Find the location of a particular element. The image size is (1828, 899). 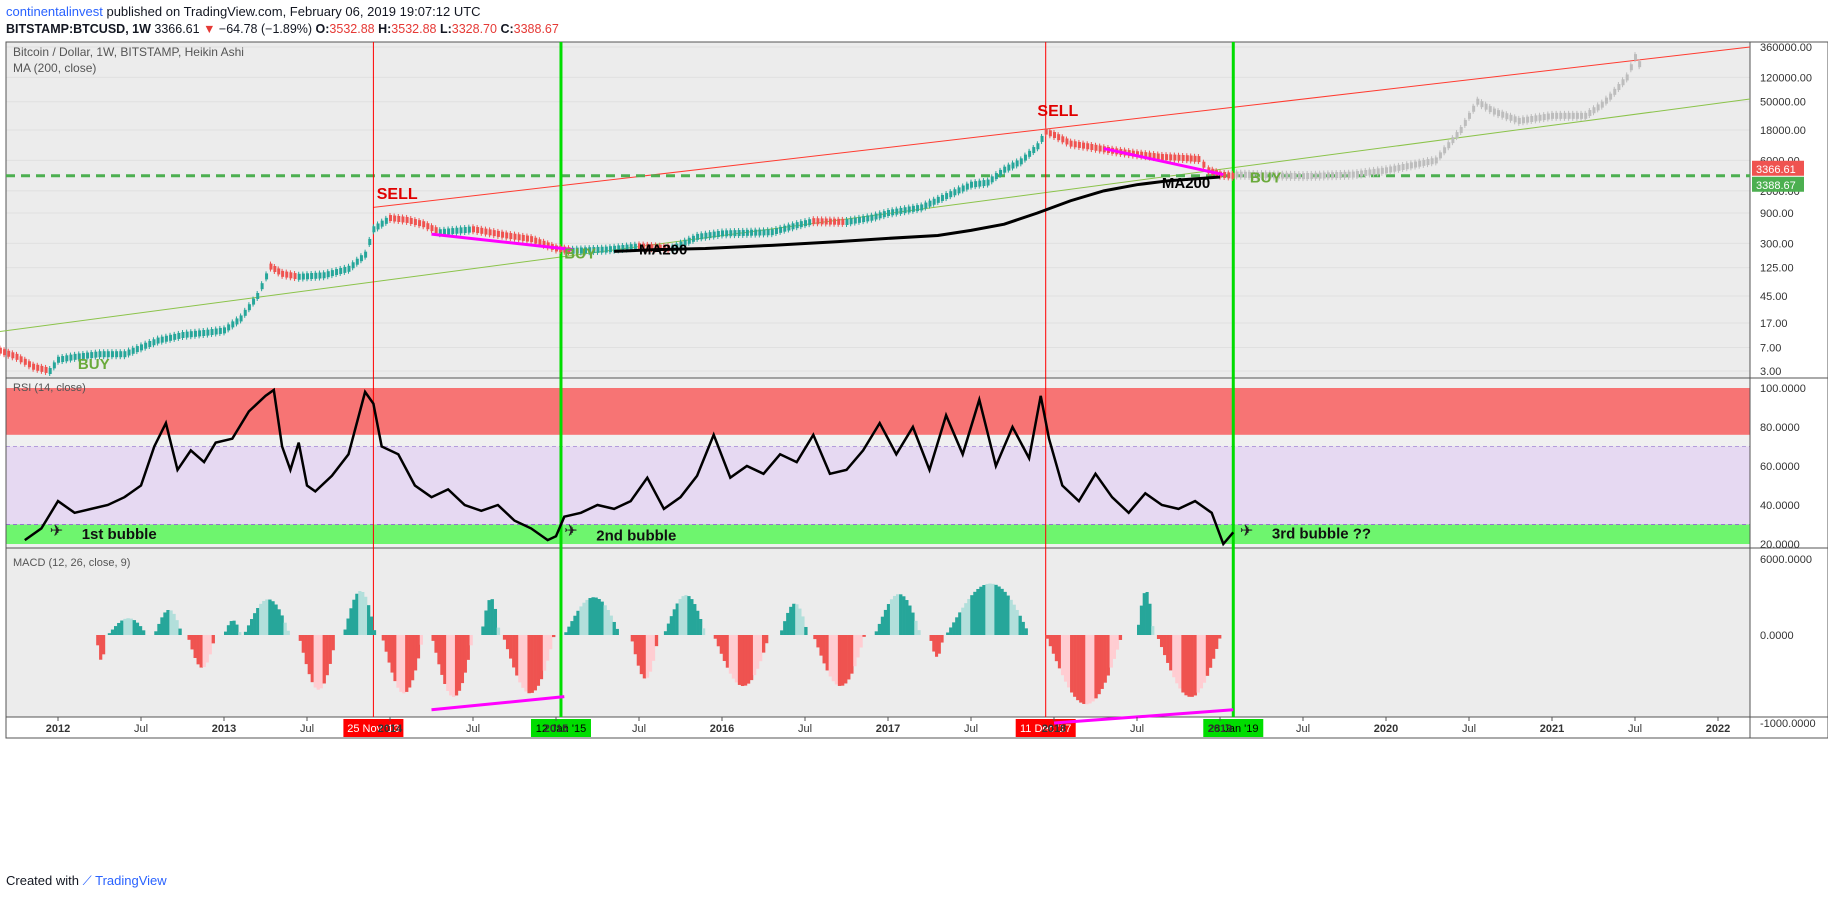

divergence-line is located at coordinates (502, 242).